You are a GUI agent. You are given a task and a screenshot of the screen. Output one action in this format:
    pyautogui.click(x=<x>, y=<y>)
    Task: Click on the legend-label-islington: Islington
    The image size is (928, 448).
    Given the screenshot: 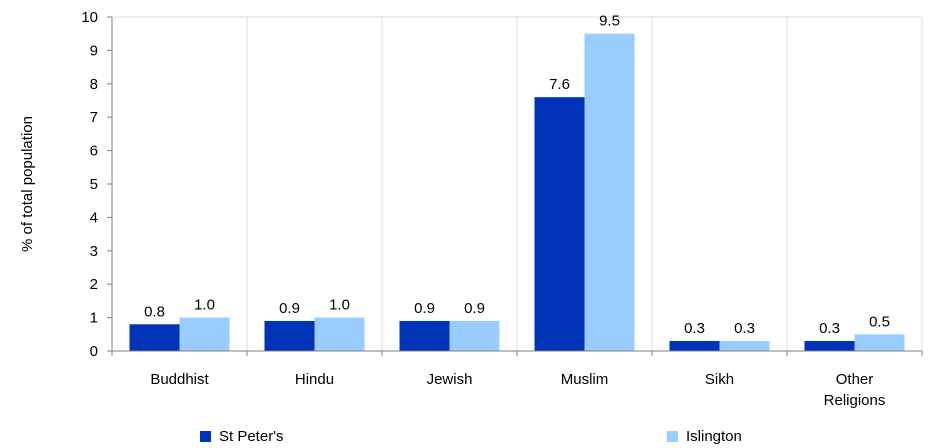 What is the action you would take?
    pyautogui.click(x=714, y=436)
    